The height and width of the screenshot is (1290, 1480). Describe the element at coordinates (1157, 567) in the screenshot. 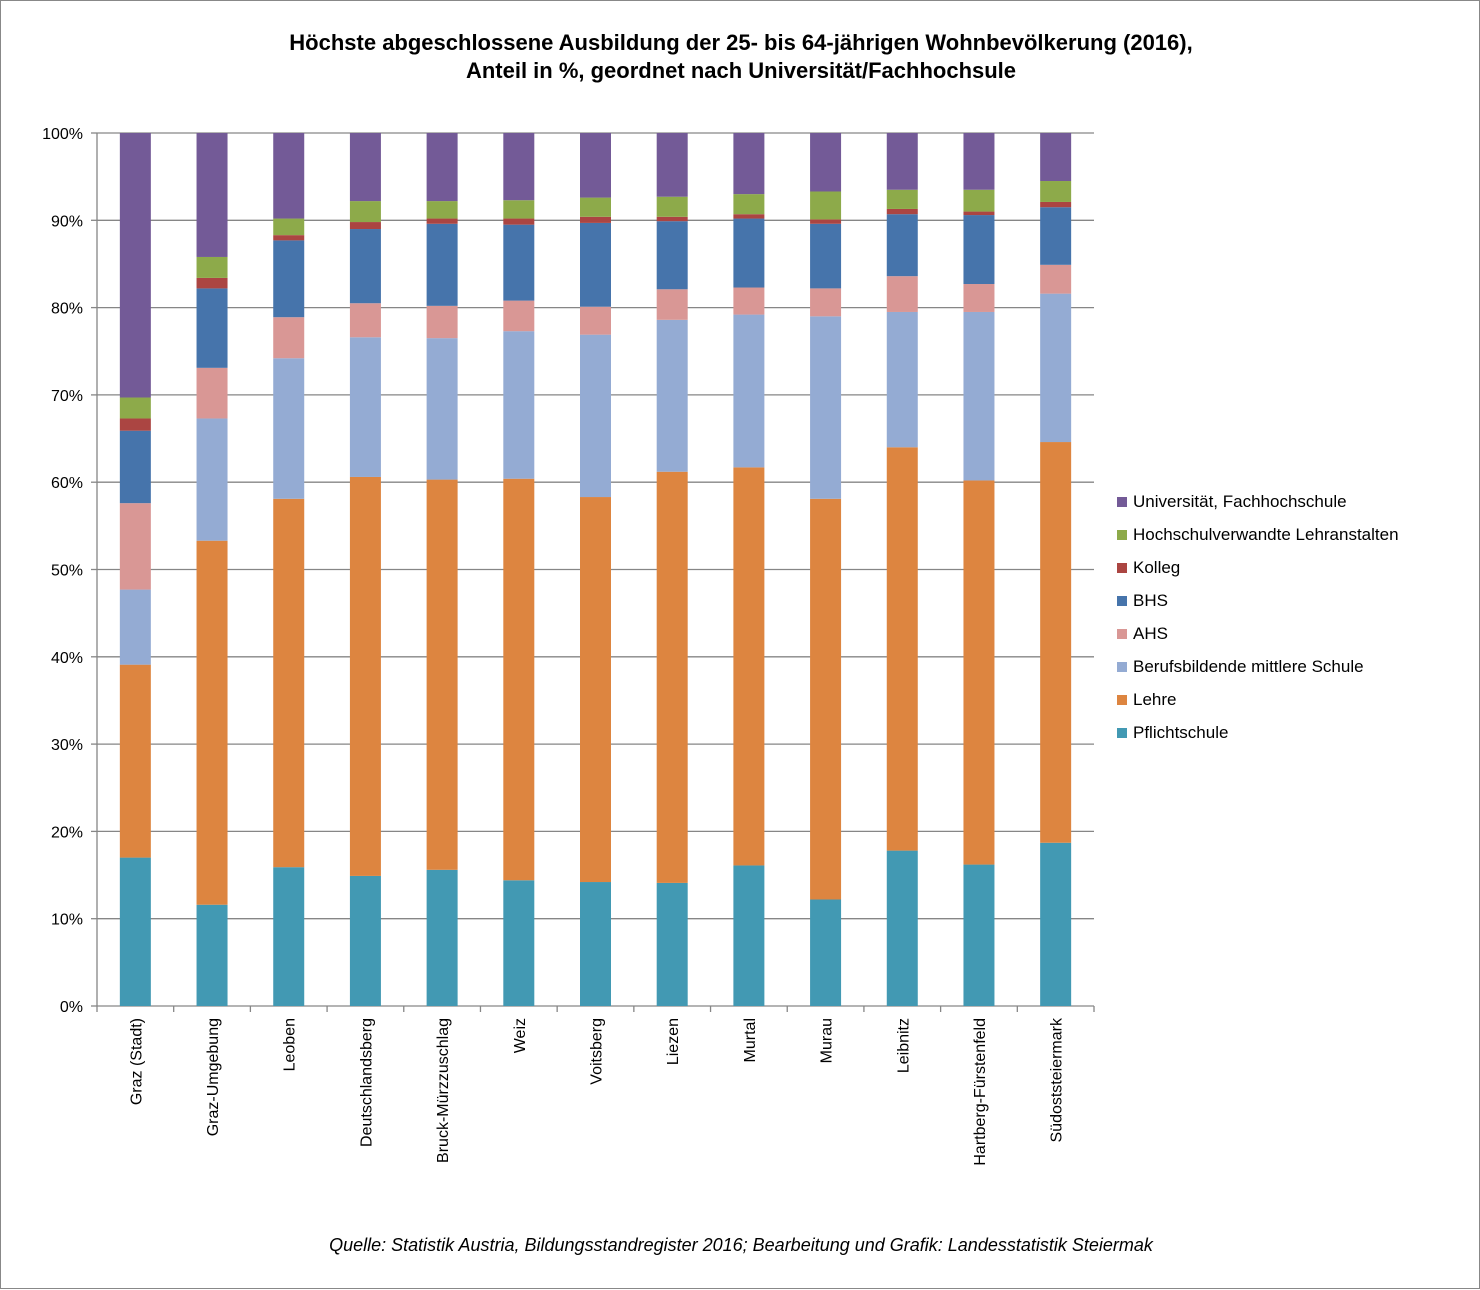

I see `legend-label: Kolleg` at that location.